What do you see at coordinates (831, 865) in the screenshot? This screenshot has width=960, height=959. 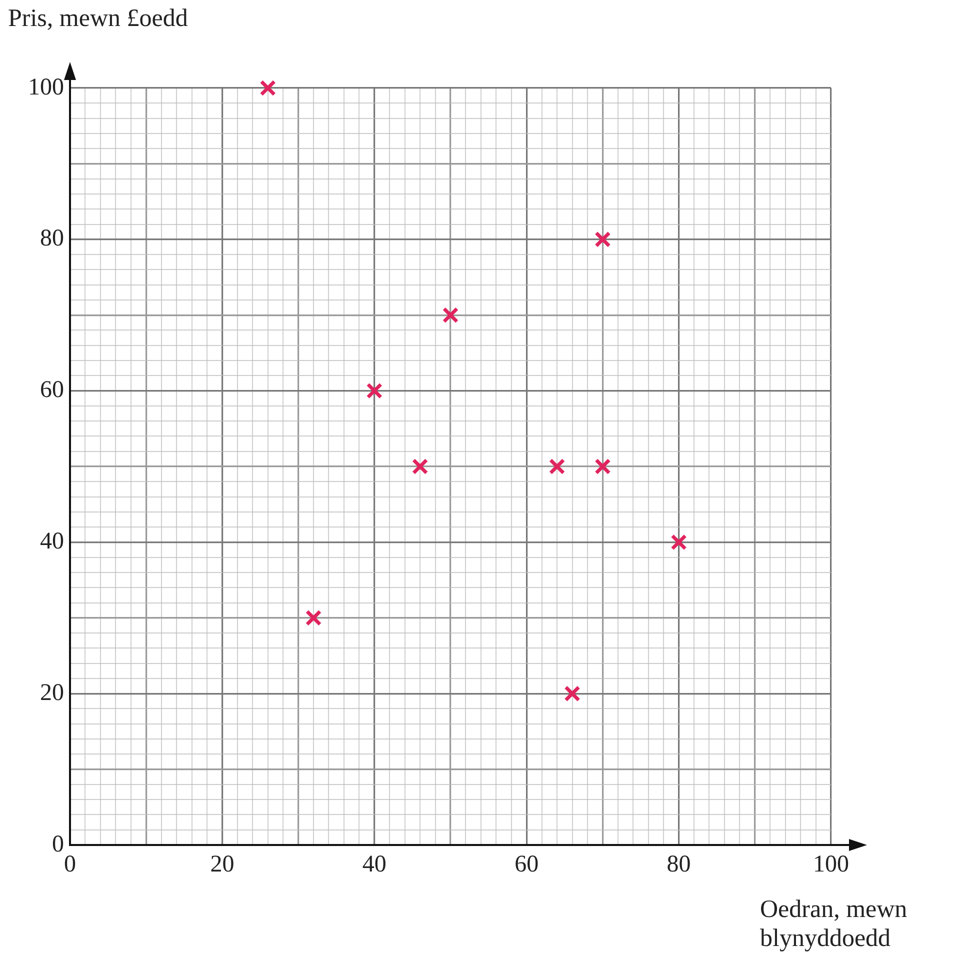 I see `x-tick-label: 100` at bounding box center [831, 865].